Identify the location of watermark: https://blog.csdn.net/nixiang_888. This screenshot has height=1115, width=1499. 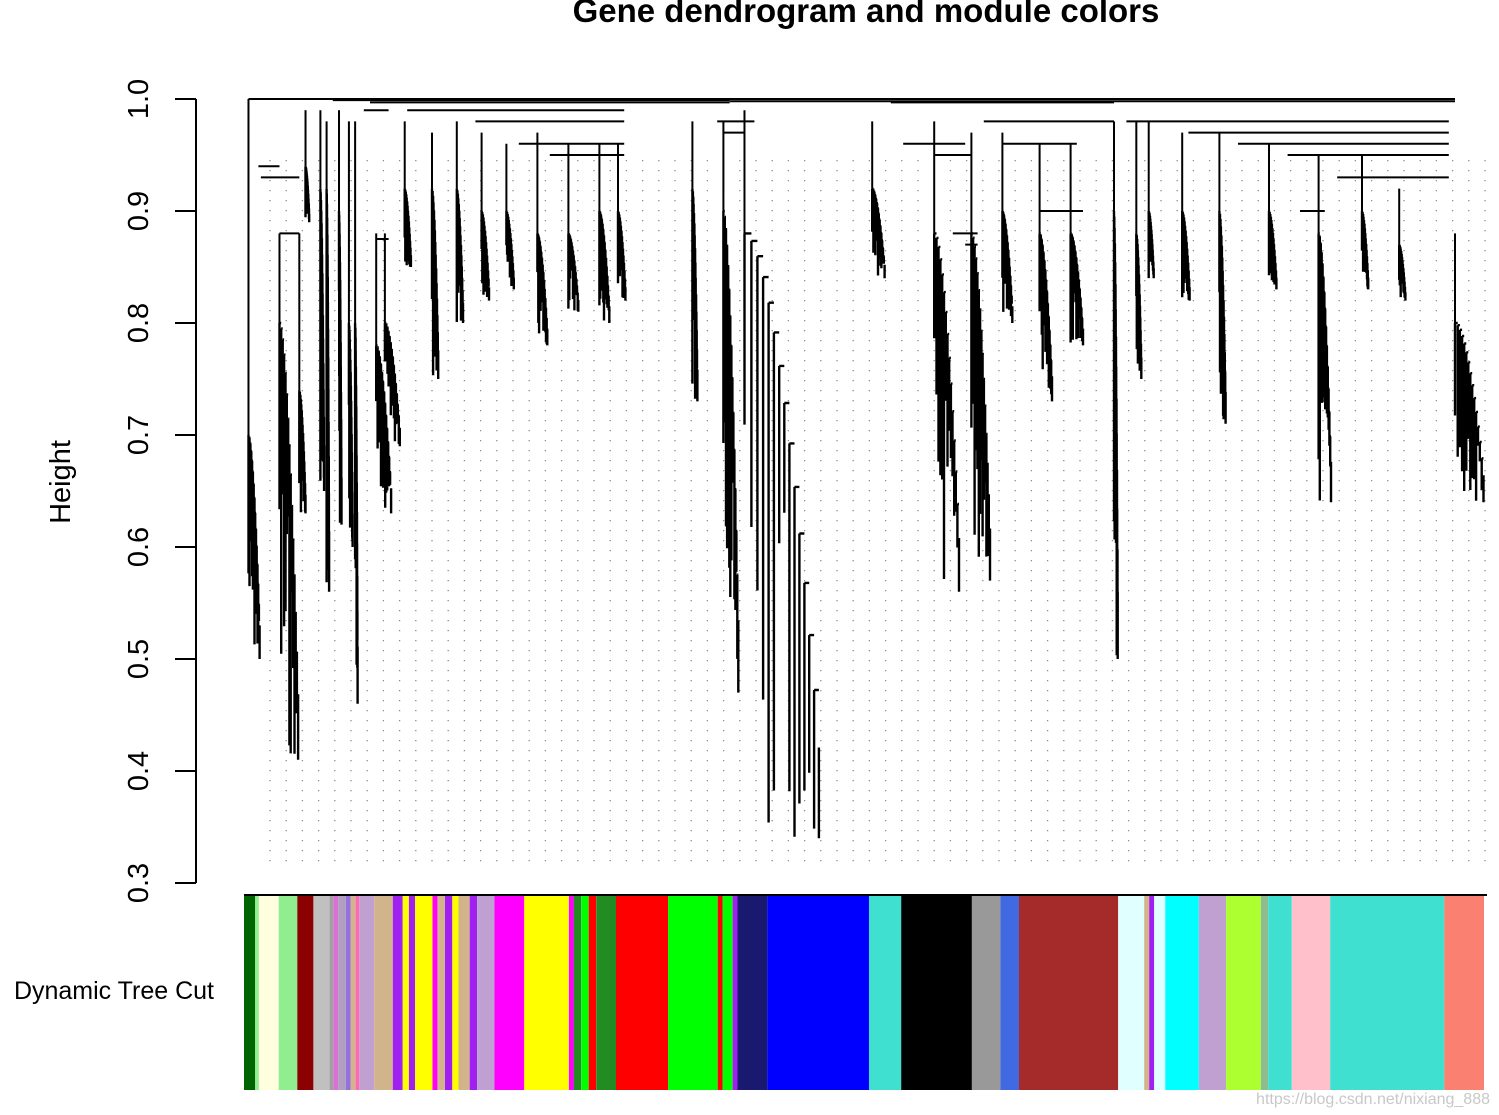
(1373, 1099).